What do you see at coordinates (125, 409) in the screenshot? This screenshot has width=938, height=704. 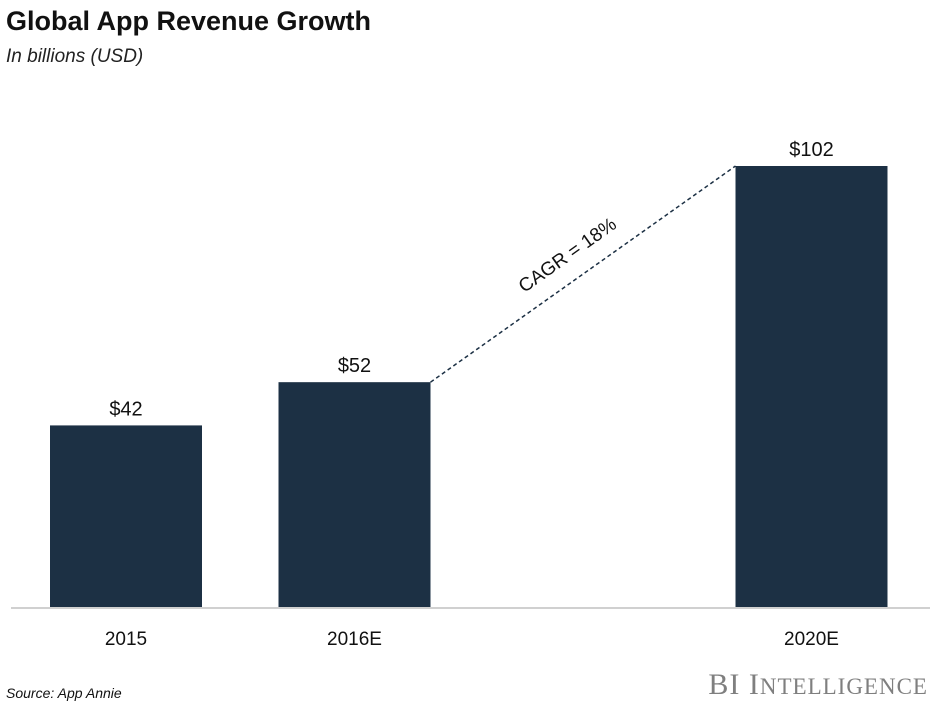 I see `data-label: $42` at bounding box center [125, 409].